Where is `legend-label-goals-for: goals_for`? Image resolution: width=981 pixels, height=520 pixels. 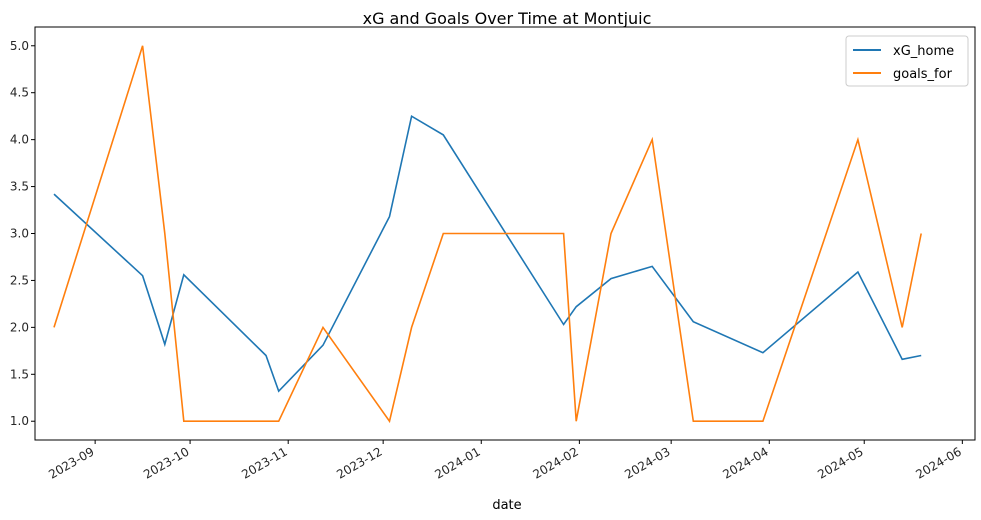 legend-label-goals-for: goals_for is located at coordinates (923, 74).